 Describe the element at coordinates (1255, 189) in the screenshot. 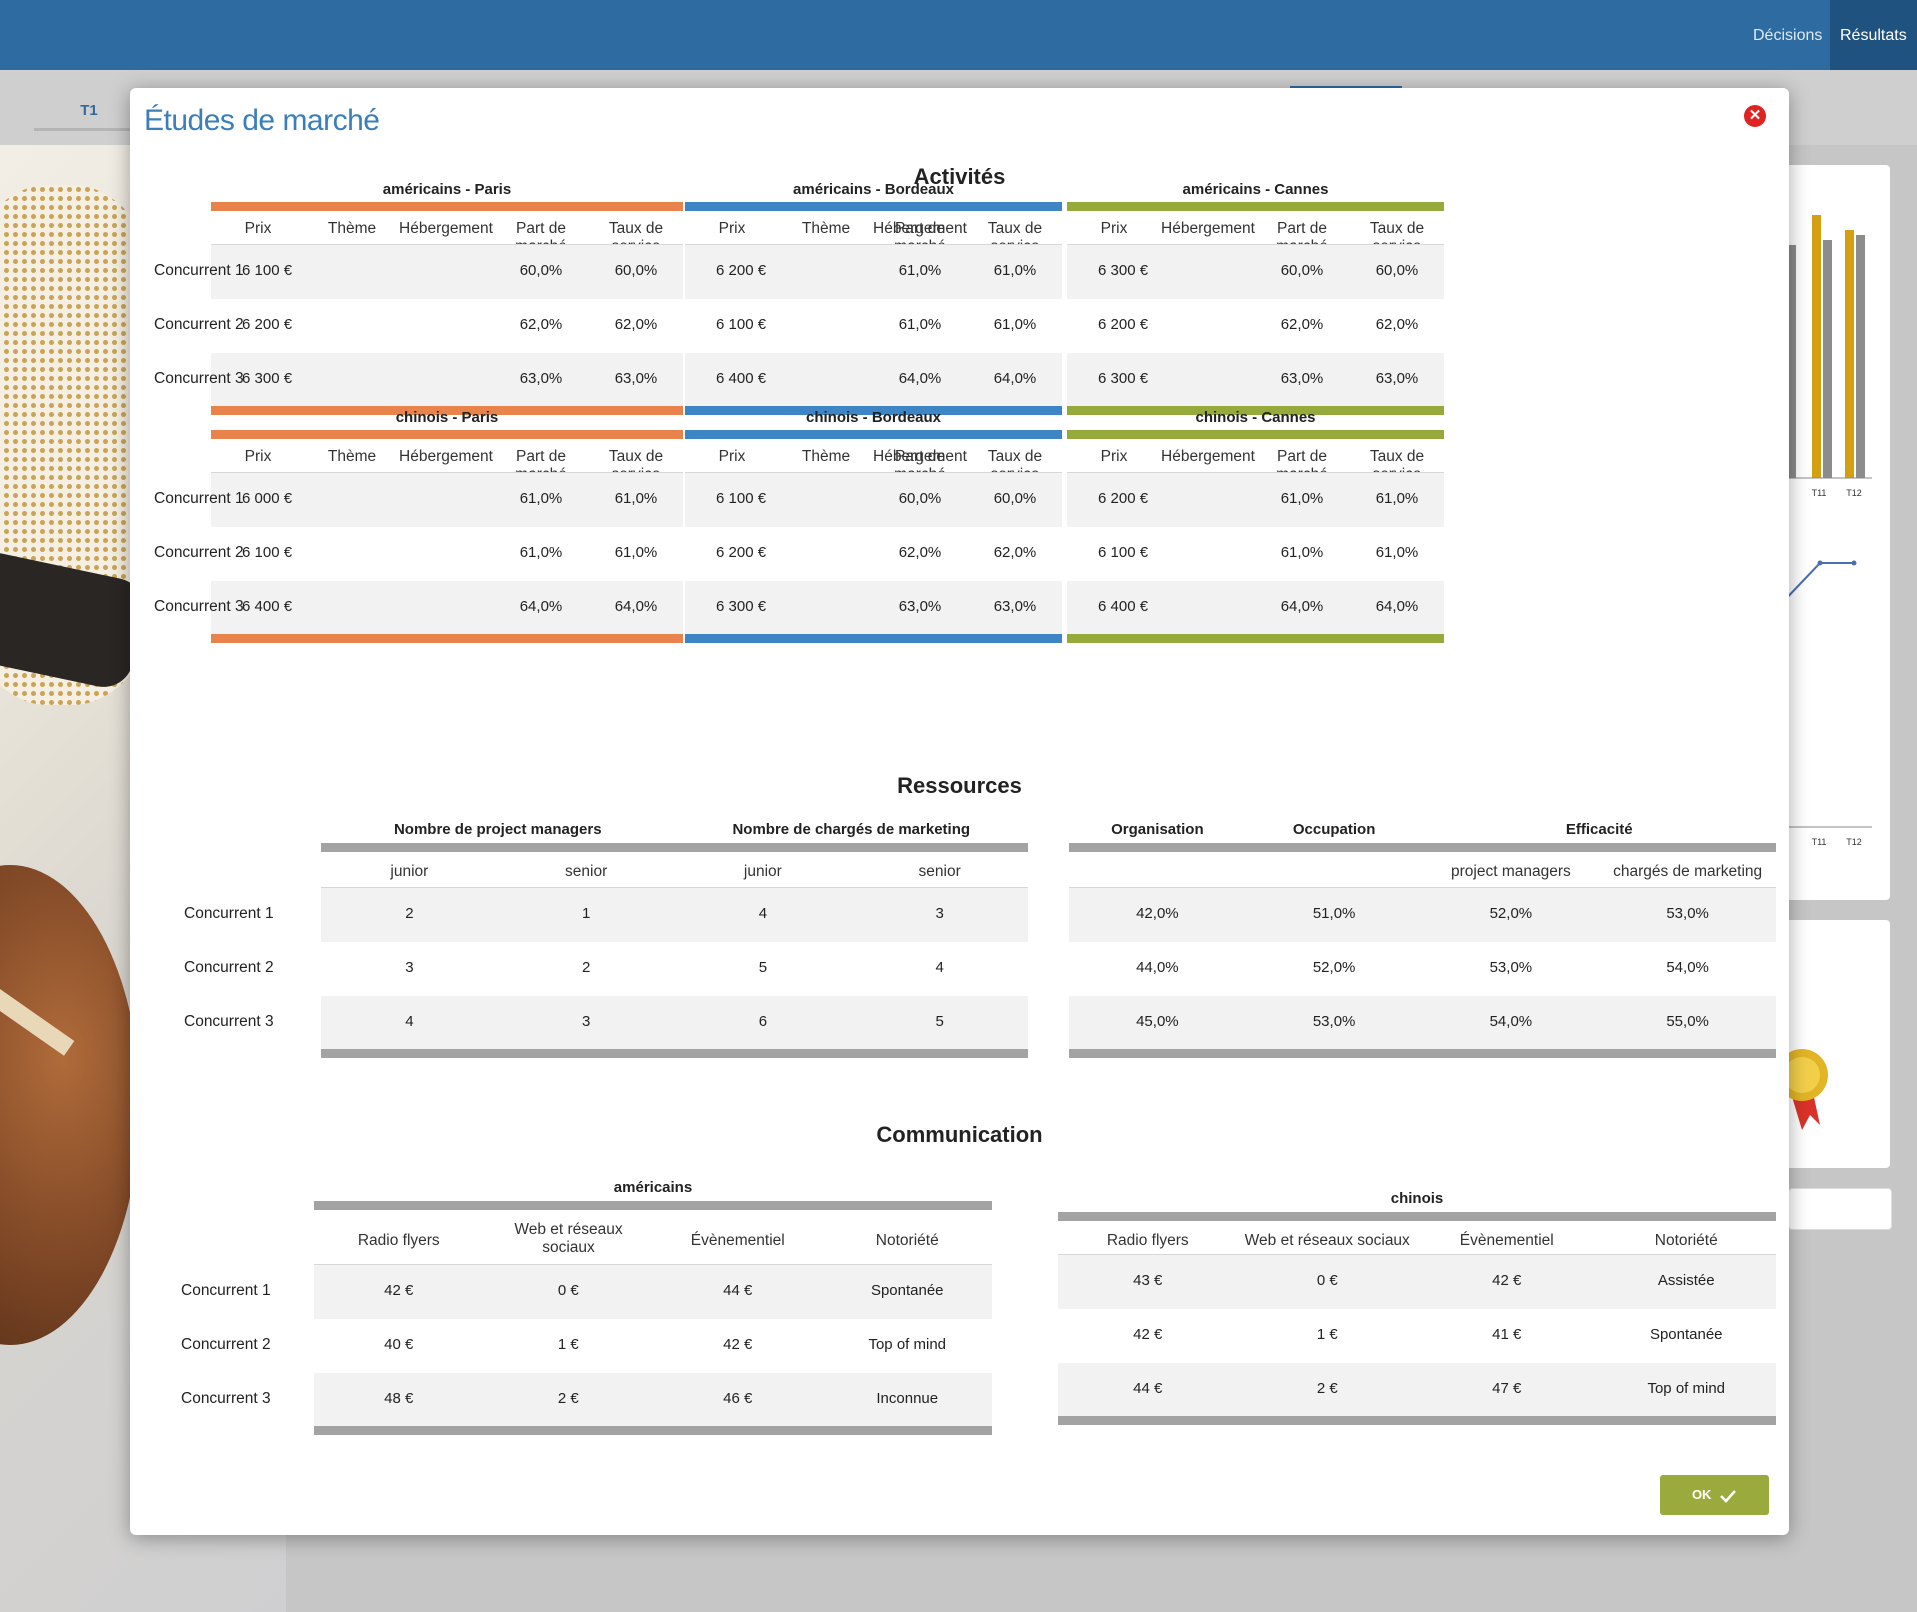

I see `table-title: américains - Cannes` at that location.